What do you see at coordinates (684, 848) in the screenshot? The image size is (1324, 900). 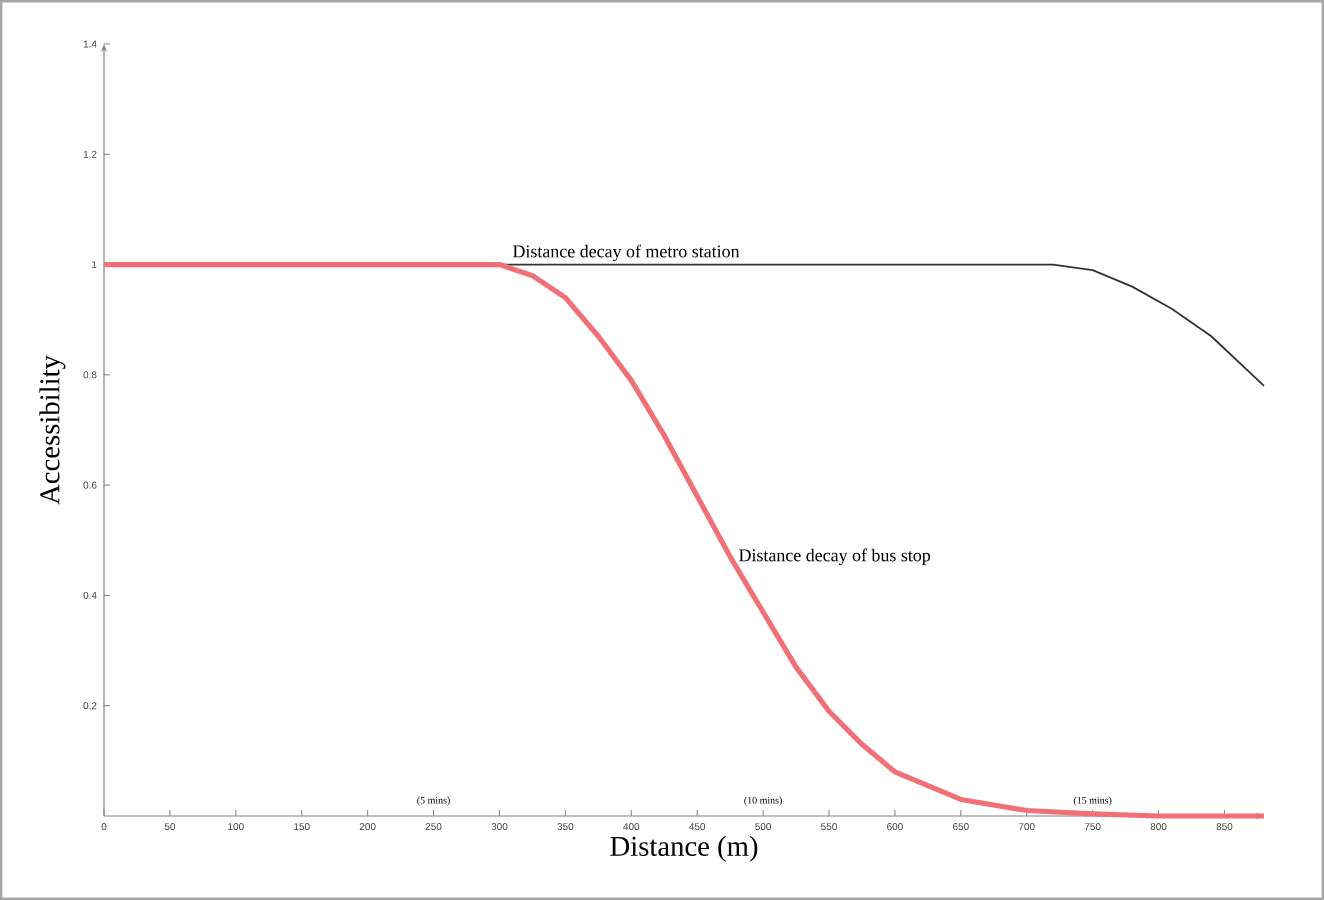 I see `x-axis-title: Distance (m)` at bounding box center [684, 848].